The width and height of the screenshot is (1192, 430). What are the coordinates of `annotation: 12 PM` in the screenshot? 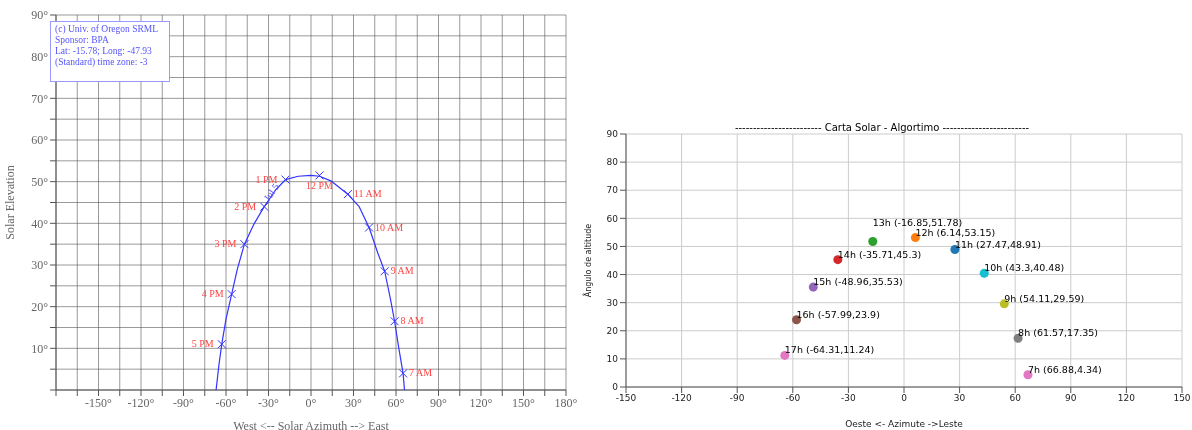 It's located at (320, 186).